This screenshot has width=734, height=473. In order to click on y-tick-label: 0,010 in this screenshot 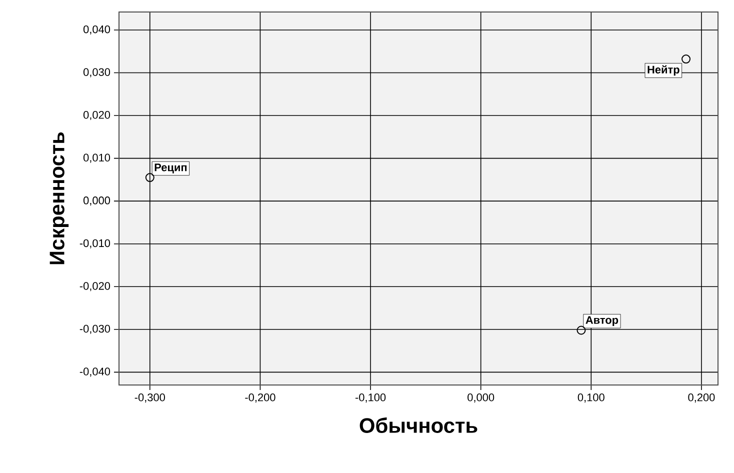, I will do `click(96, 158)`.